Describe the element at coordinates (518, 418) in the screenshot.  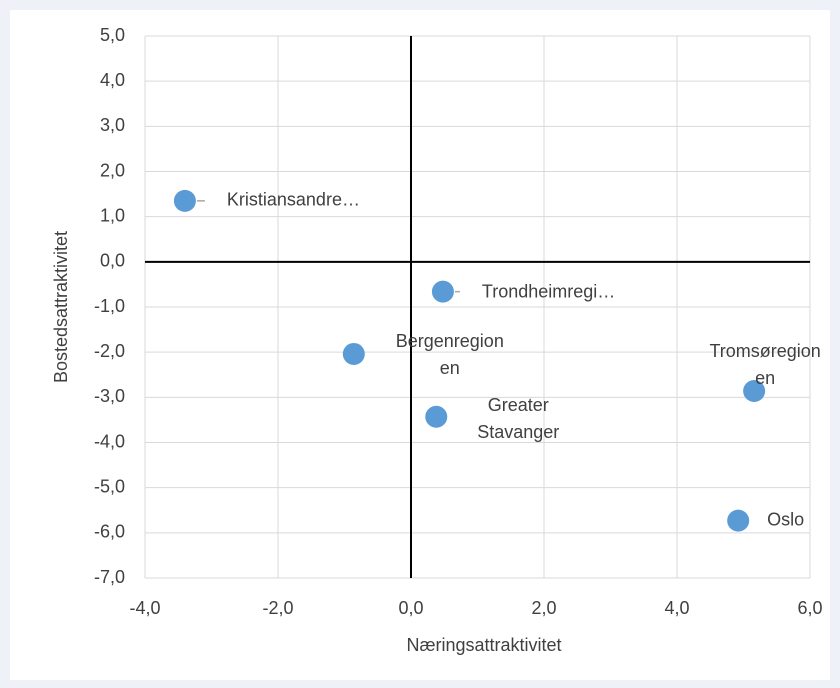
I see `data-label: Greater Stavanger` at that location.